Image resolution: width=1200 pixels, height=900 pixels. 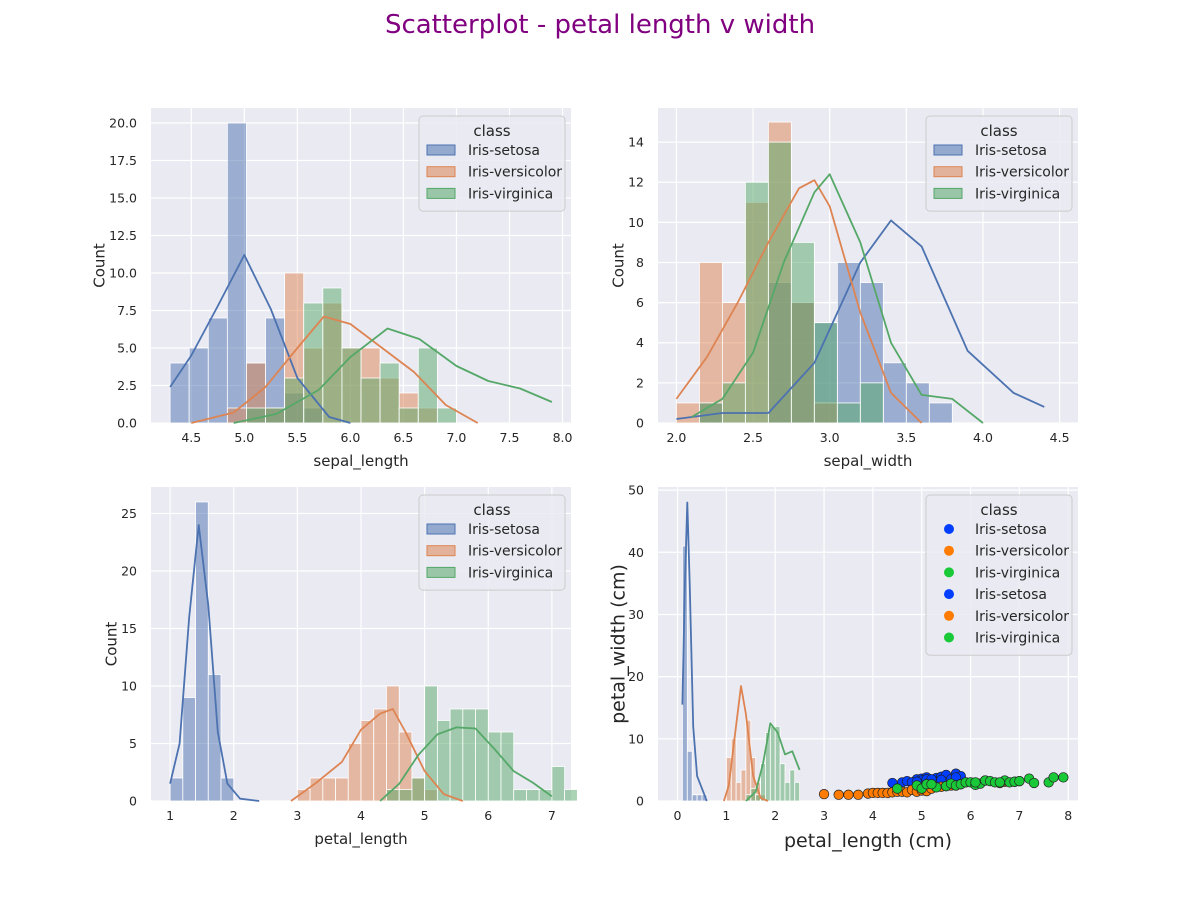 What do you see at coordinates (600, 25) in the screenshot?
I see `figure-suptitle: Scatterplot - petal length v width` at bounding box center [600, 25].